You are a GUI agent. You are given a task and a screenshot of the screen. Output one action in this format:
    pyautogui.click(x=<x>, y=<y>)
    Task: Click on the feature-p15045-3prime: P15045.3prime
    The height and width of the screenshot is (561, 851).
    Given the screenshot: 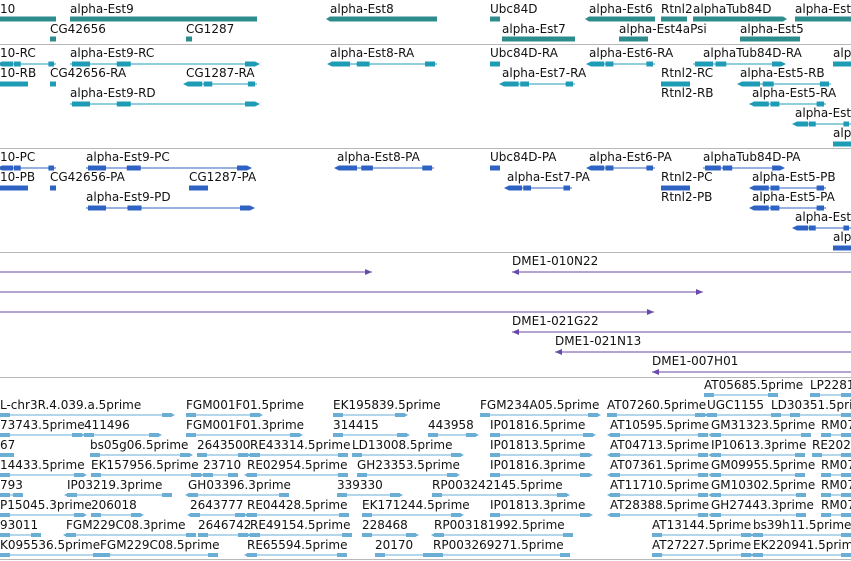 What is the action you would take?
    pyautogui.click(x=46, y=507)
    